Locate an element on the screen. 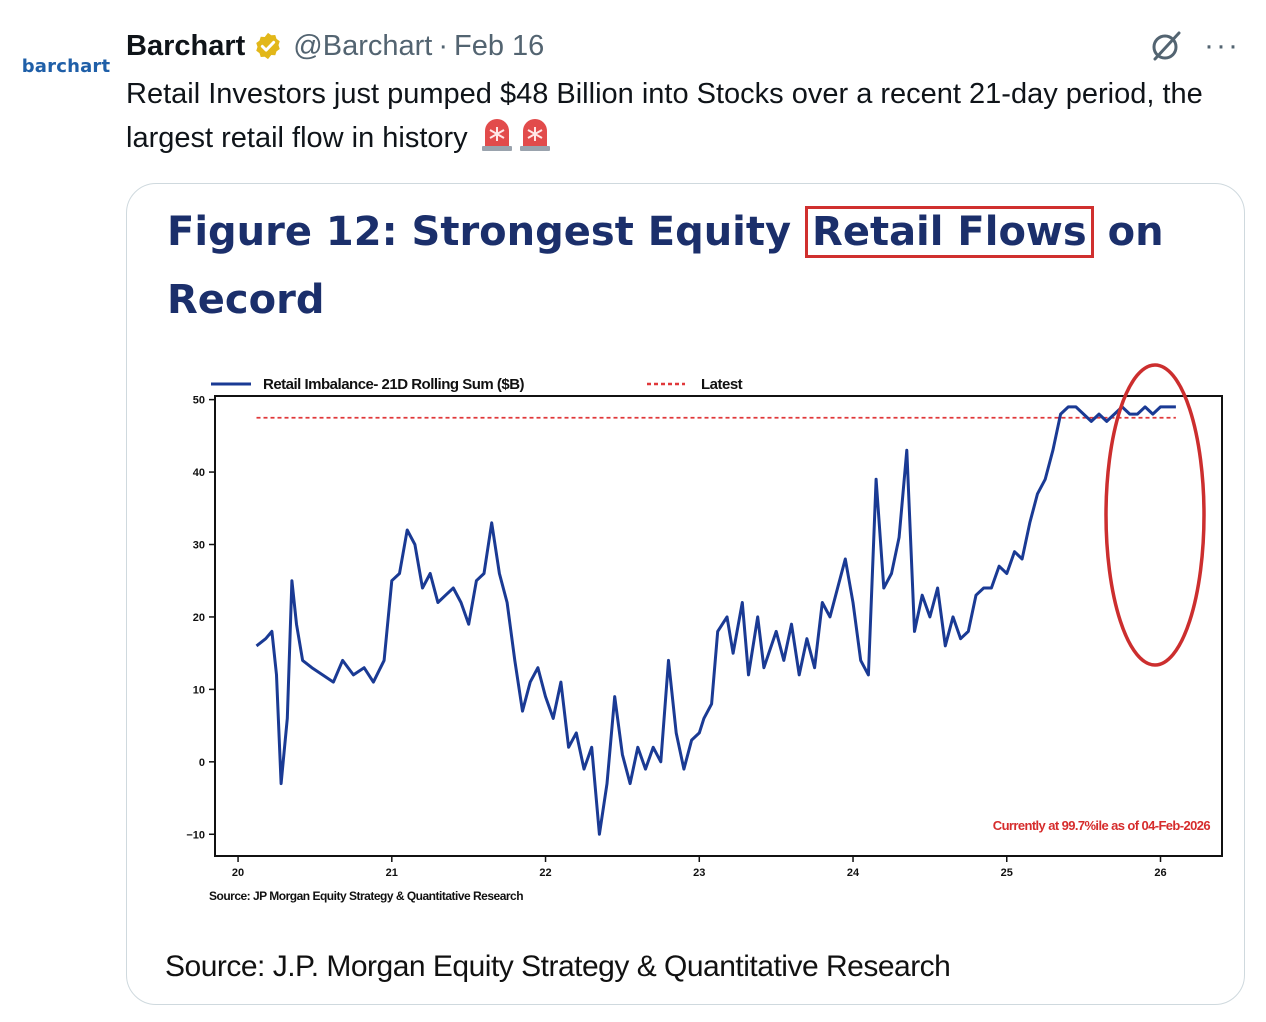  more-icon: ··· is located at coordinates (1222, 45).